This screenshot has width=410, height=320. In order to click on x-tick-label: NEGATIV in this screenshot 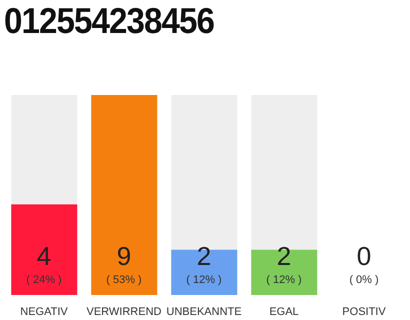, I will do `click(44, 312)`.